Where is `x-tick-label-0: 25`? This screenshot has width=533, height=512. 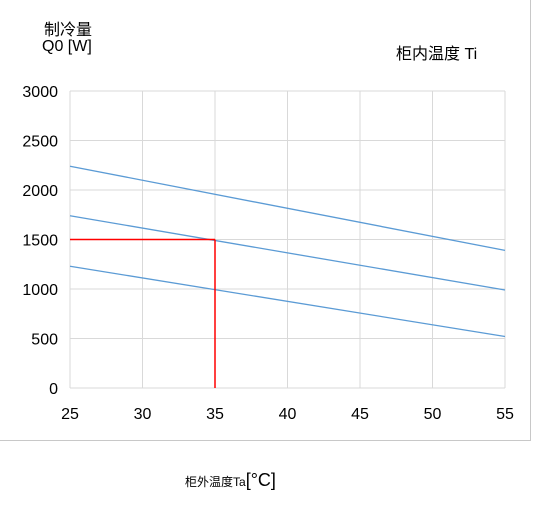
x-tick-label-0: 25 is located at coordinates (70, 414).